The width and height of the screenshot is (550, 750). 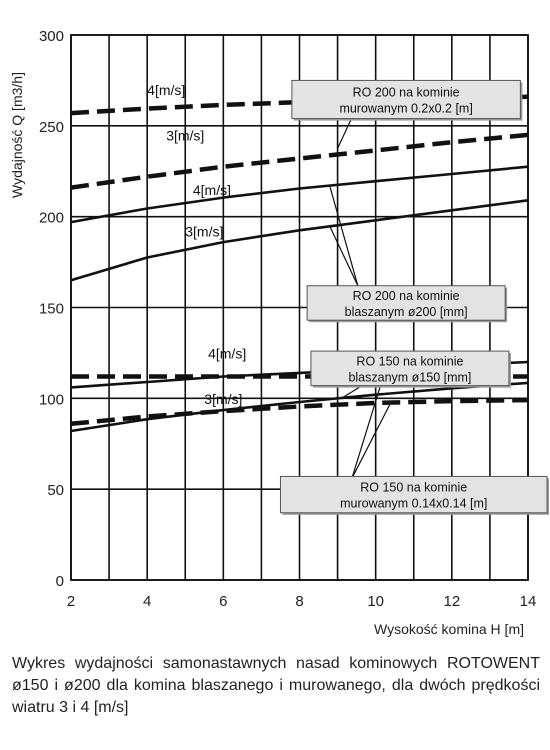 I want to click on x-tick-label: 10, so click(x=375, y=601).